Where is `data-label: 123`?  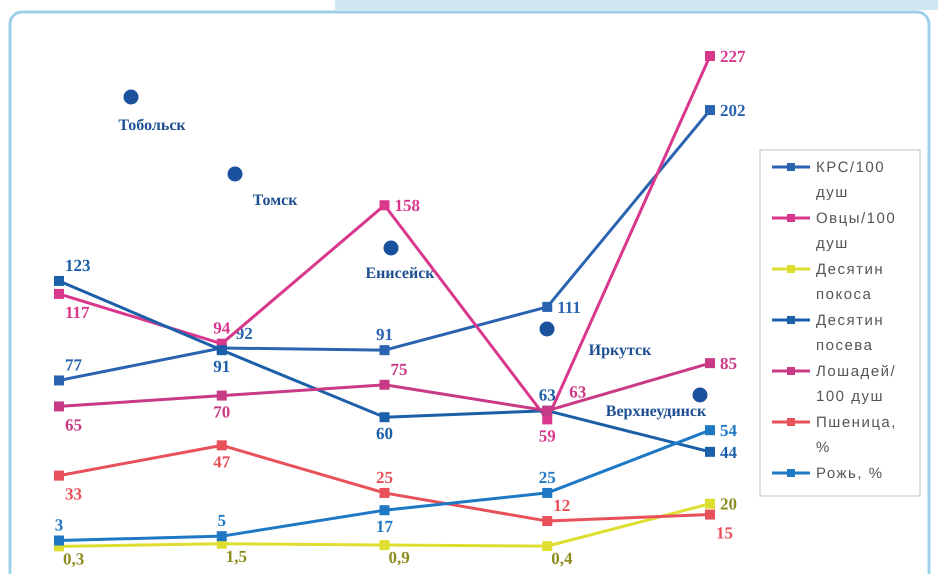
data-label: 123 is located at coordinates (77, 265).